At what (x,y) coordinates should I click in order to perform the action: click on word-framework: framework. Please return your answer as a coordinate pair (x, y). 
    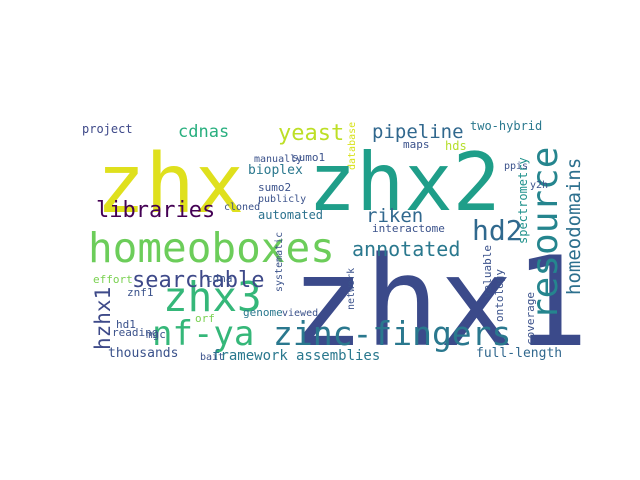
    Looking at the image, I should click on (250, 356).